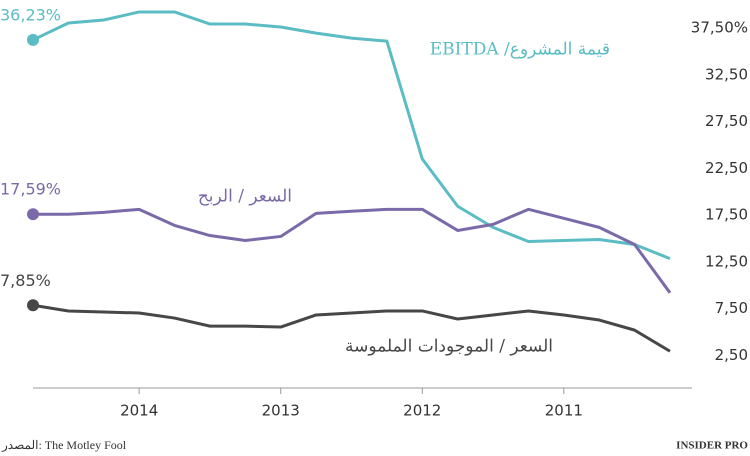 The image size is (750, 456). I want to click on y-tick-label: 17,50, so click(726, 215).